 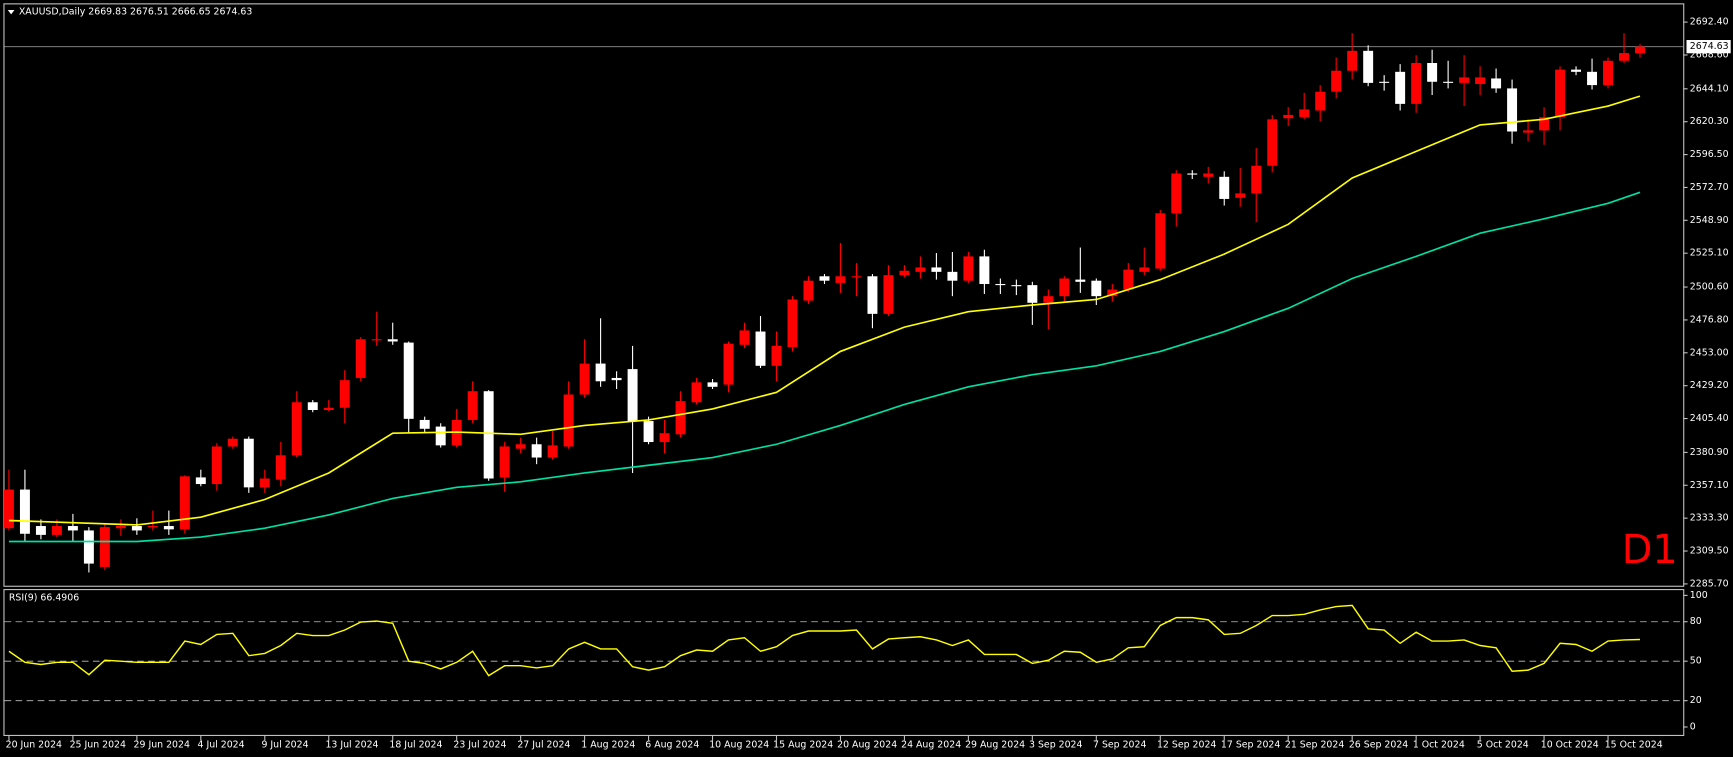 I want to click on x-tick-label: 12 Sep 2024, so click(x=1186, y=744).